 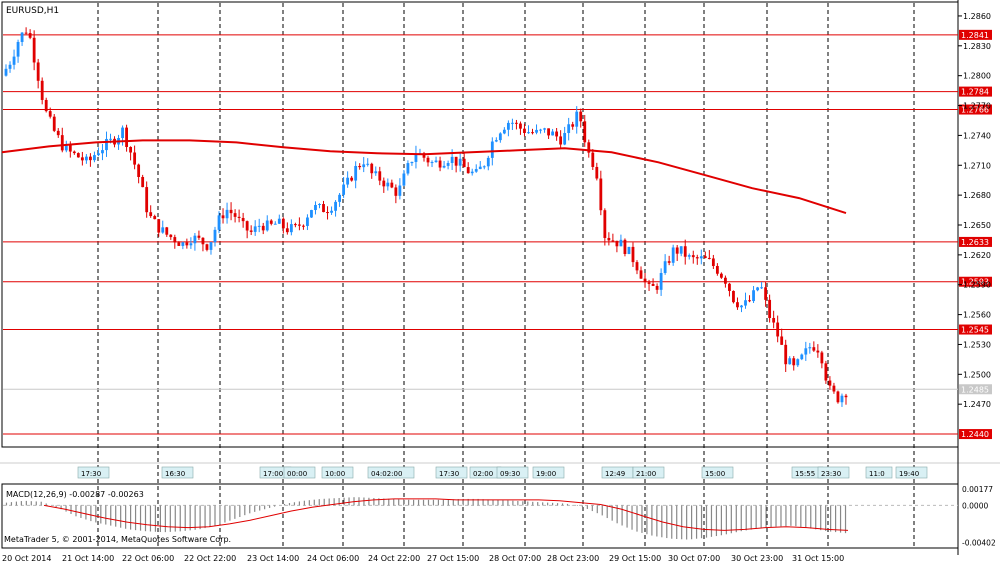 What do you see at coordinates (977, 16) in the screenshot?
I see `price-tick-label: 1.2860` at bounding box center [977, 16].